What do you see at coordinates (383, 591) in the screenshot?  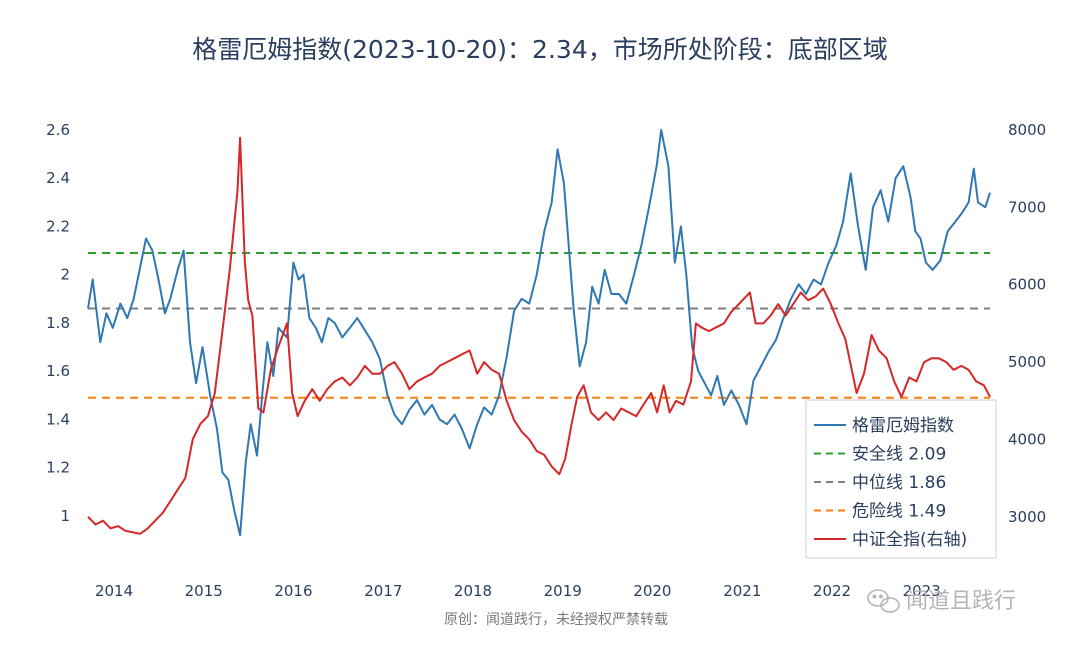 I see `x-tick-label: 2017` at bounding box center [383, 591].